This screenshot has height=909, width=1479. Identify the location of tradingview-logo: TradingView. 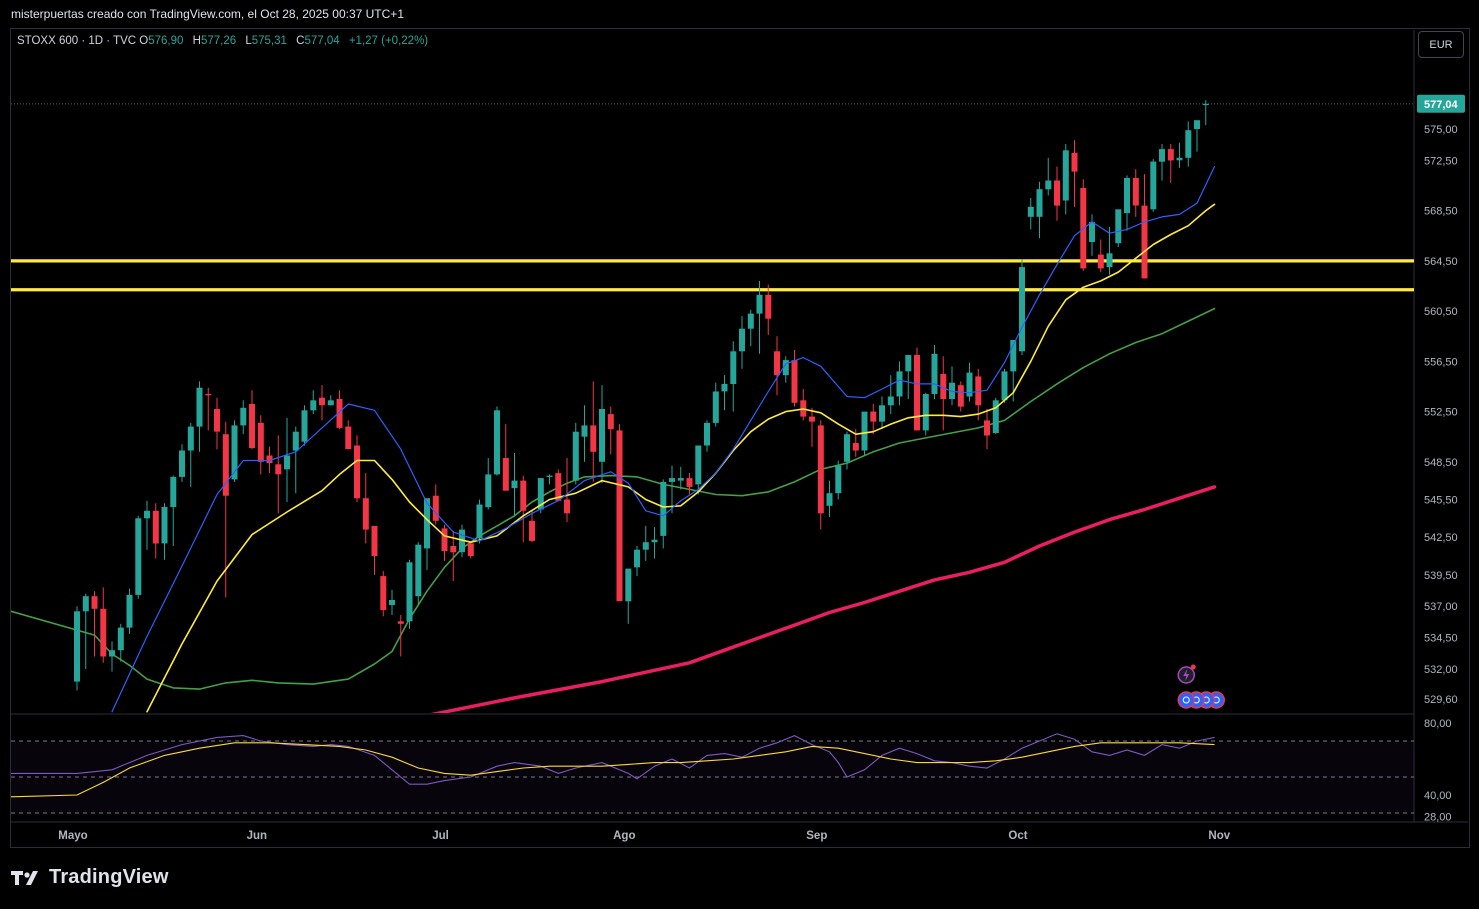
(90, 877).